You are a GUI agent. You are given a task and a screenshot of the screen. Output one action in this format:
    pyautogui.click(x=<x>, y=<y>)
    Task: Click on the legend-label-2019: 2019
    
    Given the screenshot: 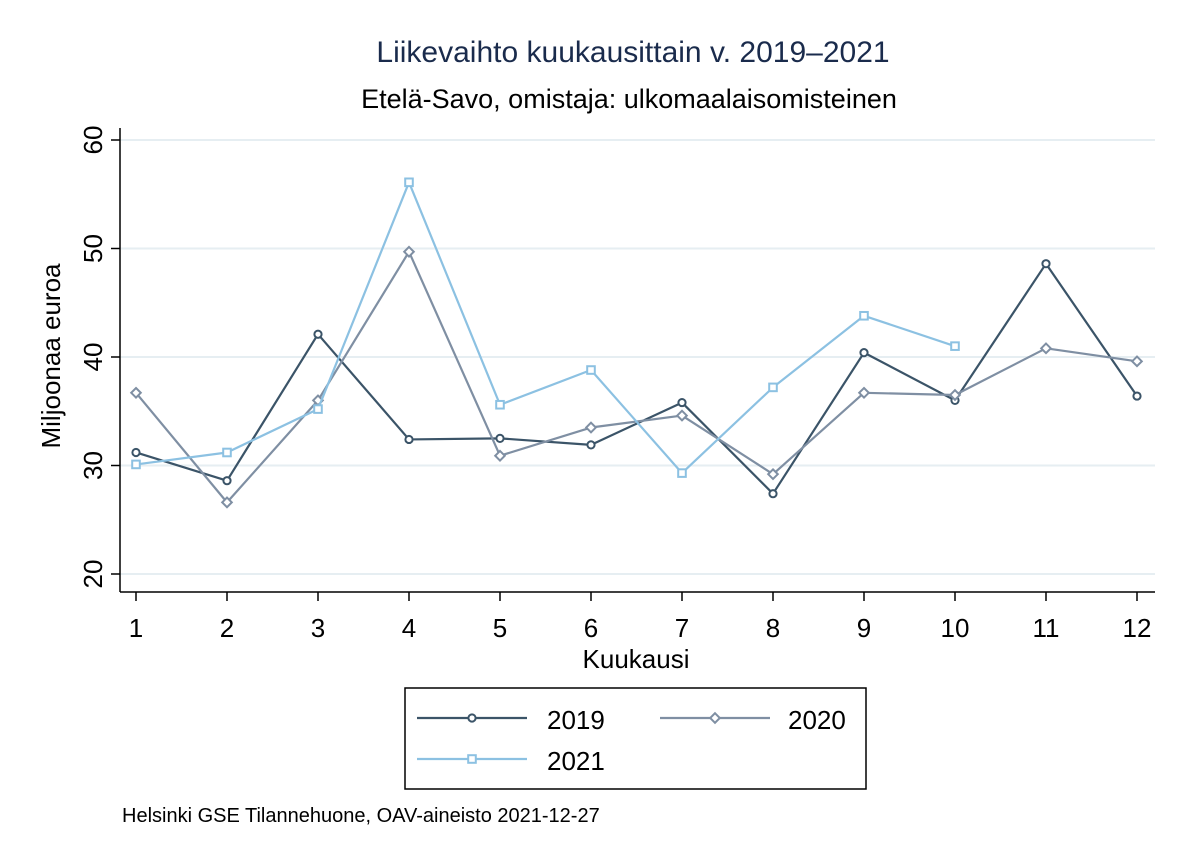 What is the action you would take?
    pyautogui.click(x=576, y=720)
    